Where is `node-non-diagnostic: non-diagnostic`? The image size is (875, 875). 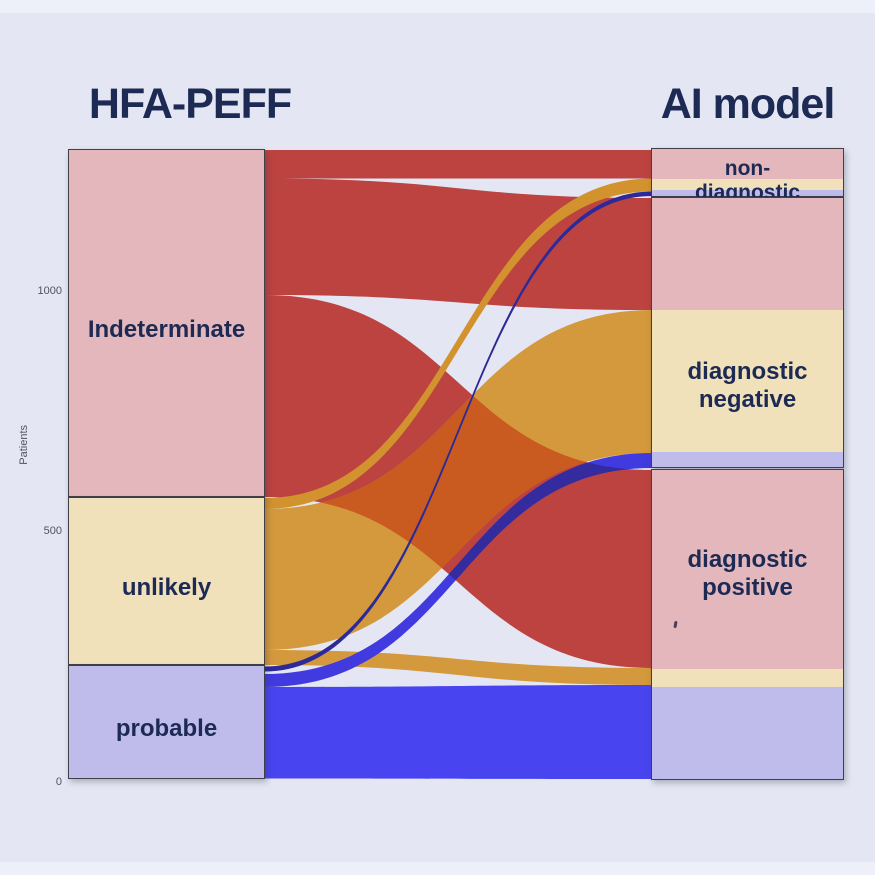 node-non-diagnostic: non-diagnostic is located at coordinates (747, 176).